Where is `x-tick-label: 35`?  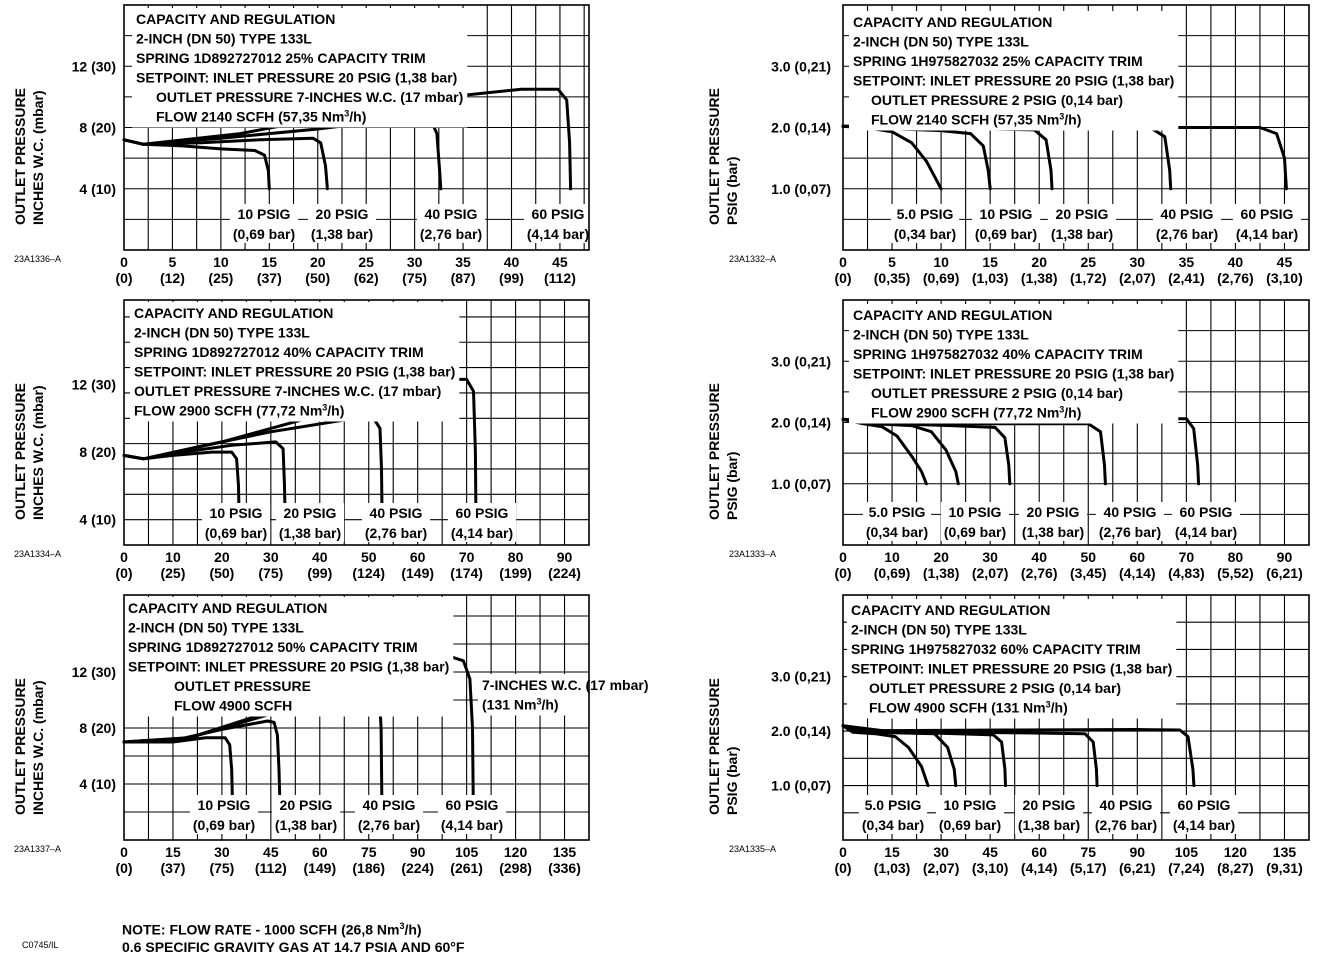 x-tick-label: 35 is located at coordinates (463, 262).